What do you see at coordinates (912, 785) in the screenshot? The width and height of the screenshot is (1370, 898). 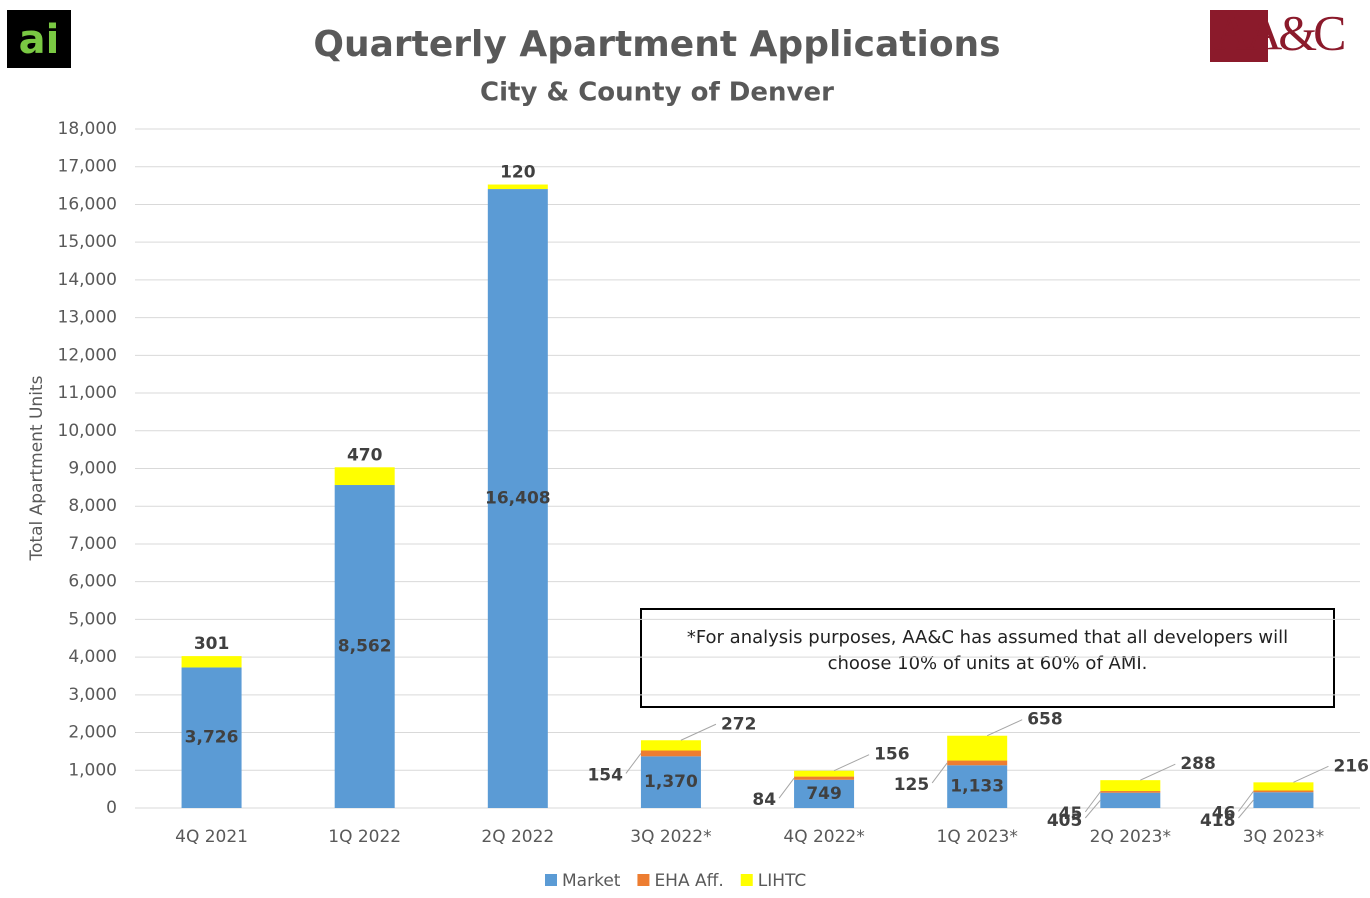 I see `data-label: 125` at bounding box center [912, 785].